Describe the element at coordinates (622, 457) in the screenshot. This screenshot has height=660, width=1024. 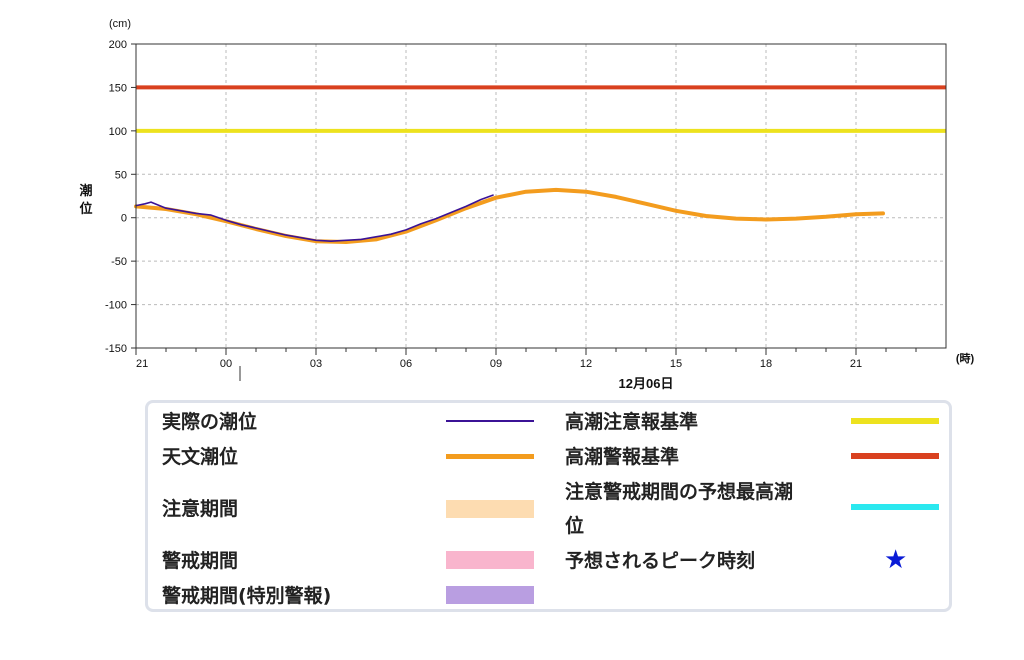
I see `legend-label-storm-surge-warning: 高潮警報基準` at that location.